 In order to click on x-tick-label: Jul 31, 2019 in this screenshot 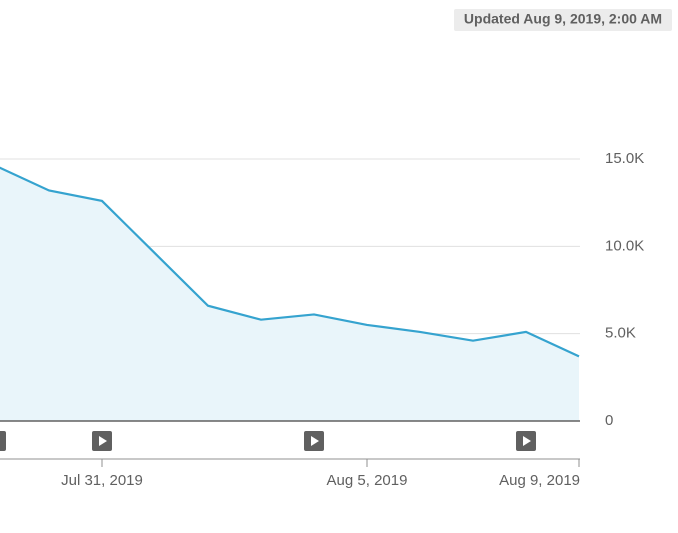, I will do `click(102, 480)`.